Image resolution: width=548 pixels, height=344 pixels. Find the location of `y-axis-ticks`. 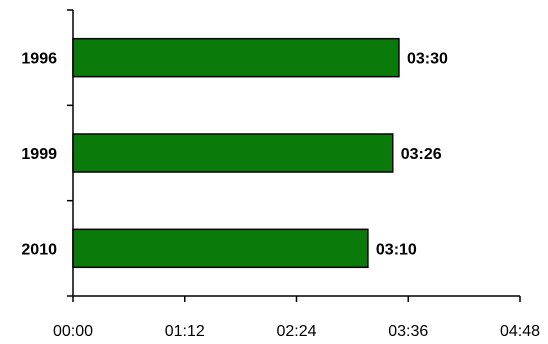

y-axis-ticks is located at coordinates (70, 153).